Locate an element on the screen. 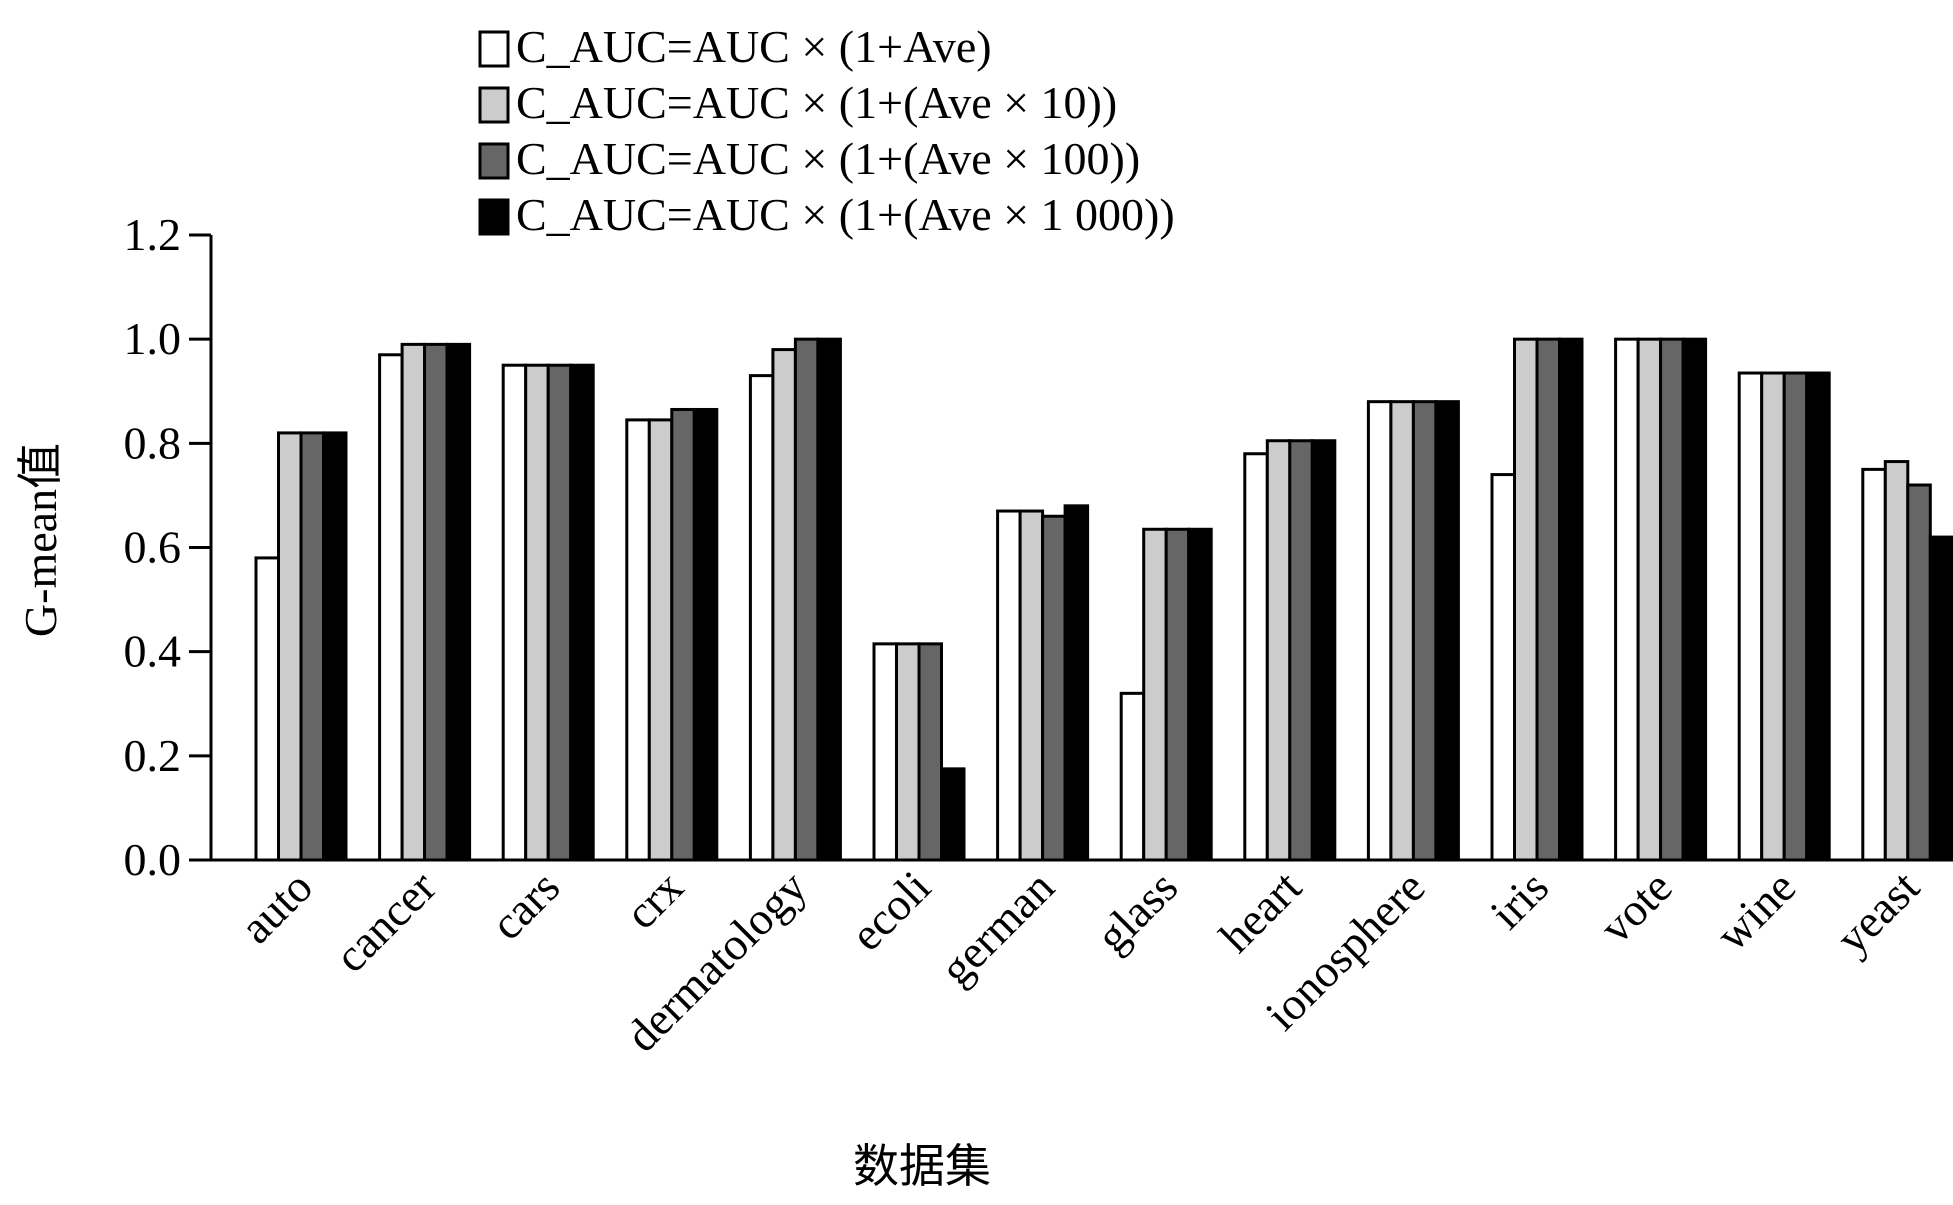 This screenshot has width=1953, height=1205. bar-group-crx is located at coordinates (672, 634).